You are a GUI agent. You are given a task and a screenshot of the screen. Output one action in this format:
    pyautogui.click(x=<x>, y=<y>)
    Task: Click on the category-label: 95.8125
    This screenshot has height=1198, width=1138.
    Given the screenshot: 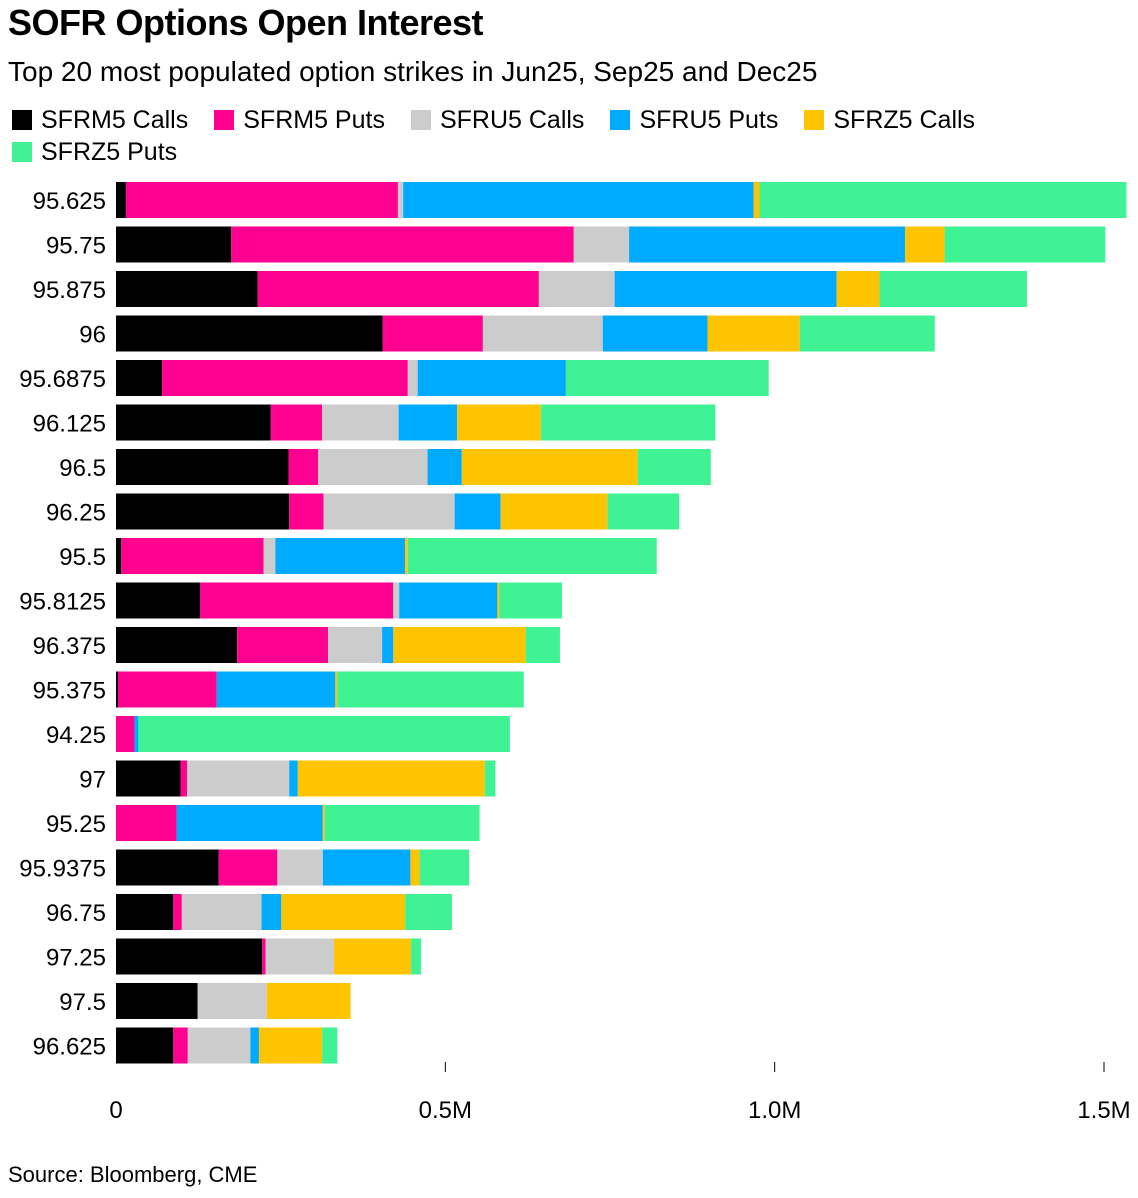 What is the action you would take?
    pyautogui.click(x=62, y=602)
    